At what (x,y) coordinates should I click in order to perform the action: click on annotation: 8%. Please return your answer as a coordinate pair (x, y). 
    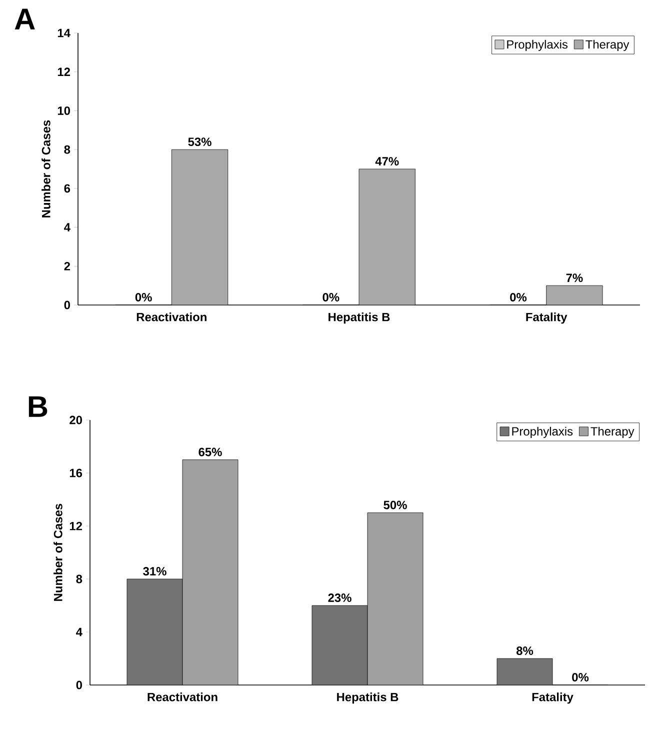
    Looking at the image, I should click on (525, 650).